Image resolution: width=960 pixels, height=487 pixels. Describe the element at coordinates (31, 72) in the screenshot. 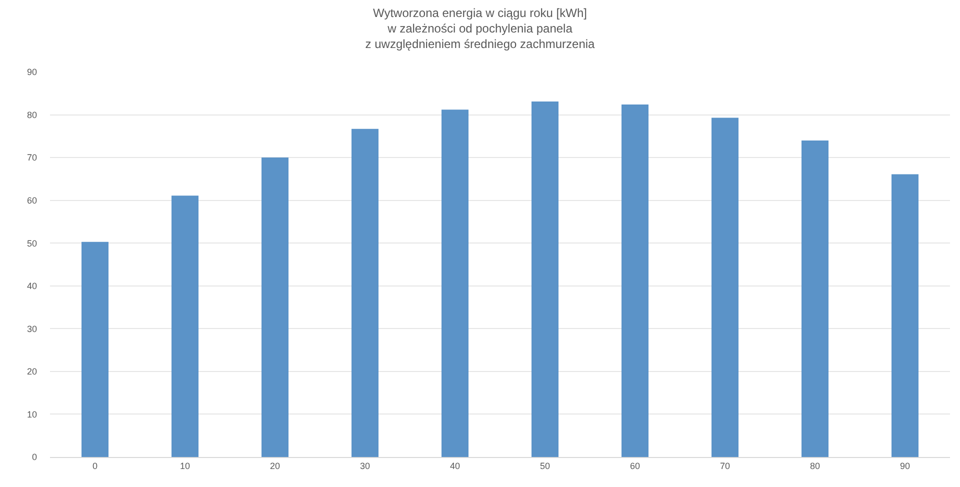

I see `y-tick-label: 90` at that location.